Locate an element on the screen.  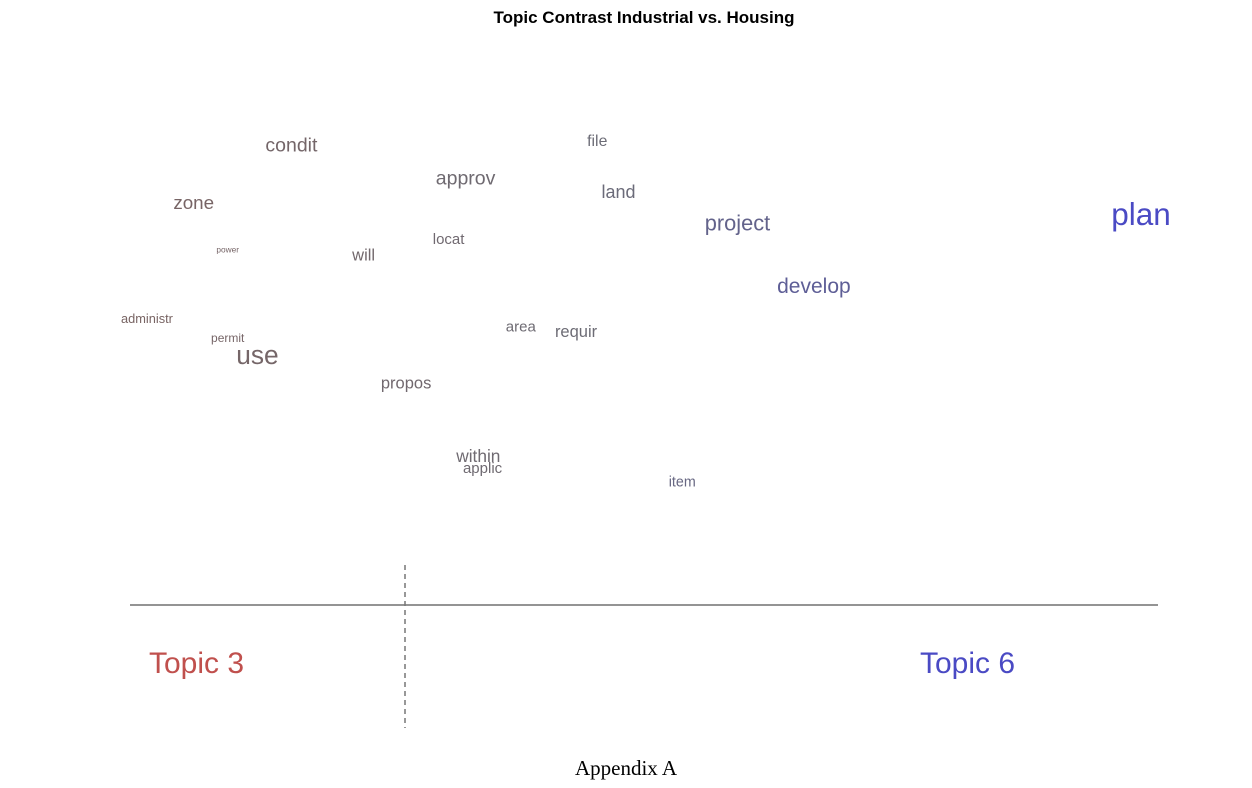
word-label-condit: condit is located at coordinates (291, 146).